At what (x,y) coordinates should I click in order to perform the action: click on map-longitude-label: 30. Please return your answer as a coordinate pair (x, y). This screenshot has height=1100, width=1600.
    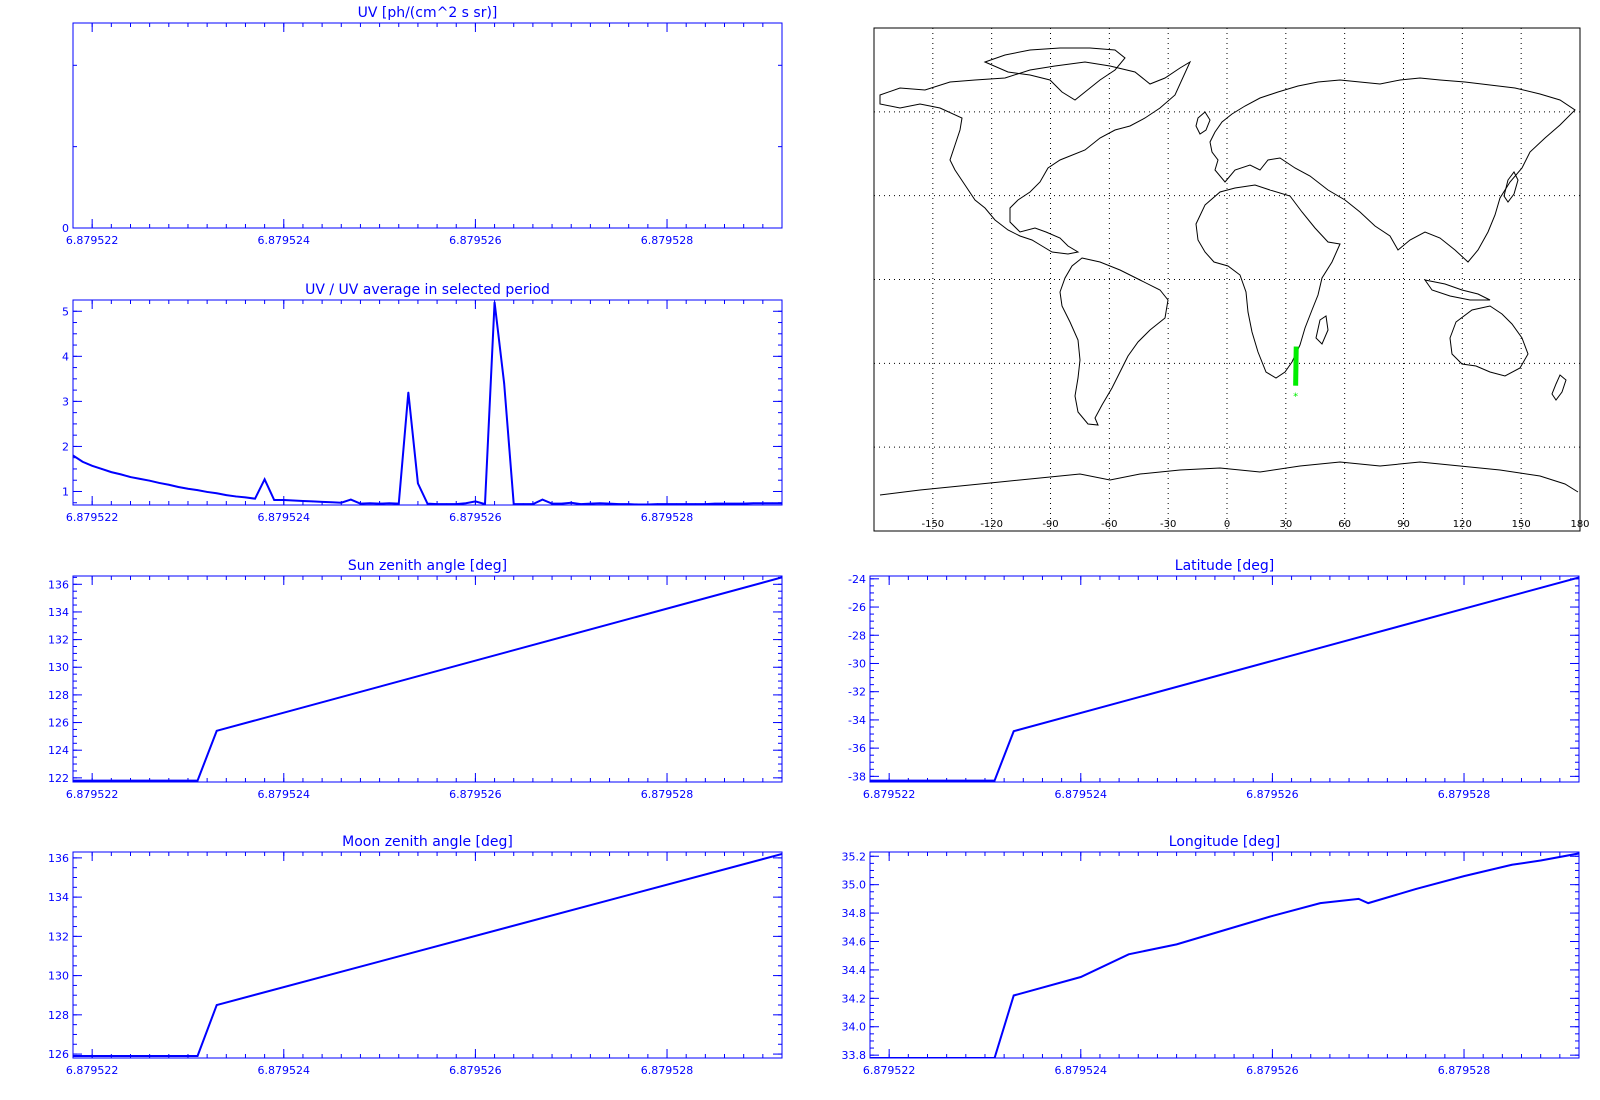
    Looking at the image, I should click on (1285, 524).